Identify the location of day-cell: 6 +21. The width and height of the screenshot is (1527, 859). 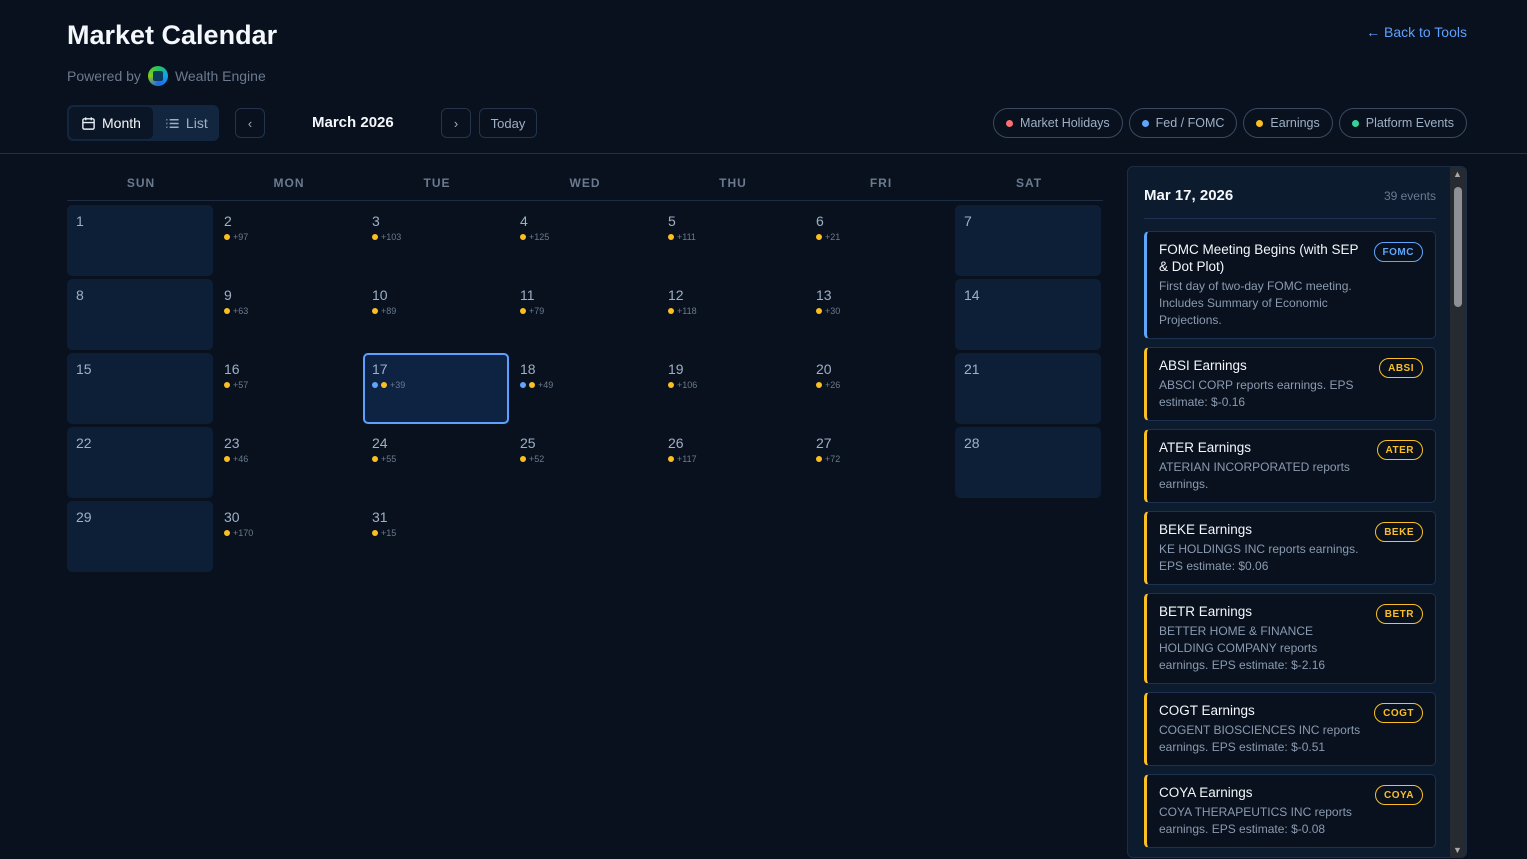
(880, 240).